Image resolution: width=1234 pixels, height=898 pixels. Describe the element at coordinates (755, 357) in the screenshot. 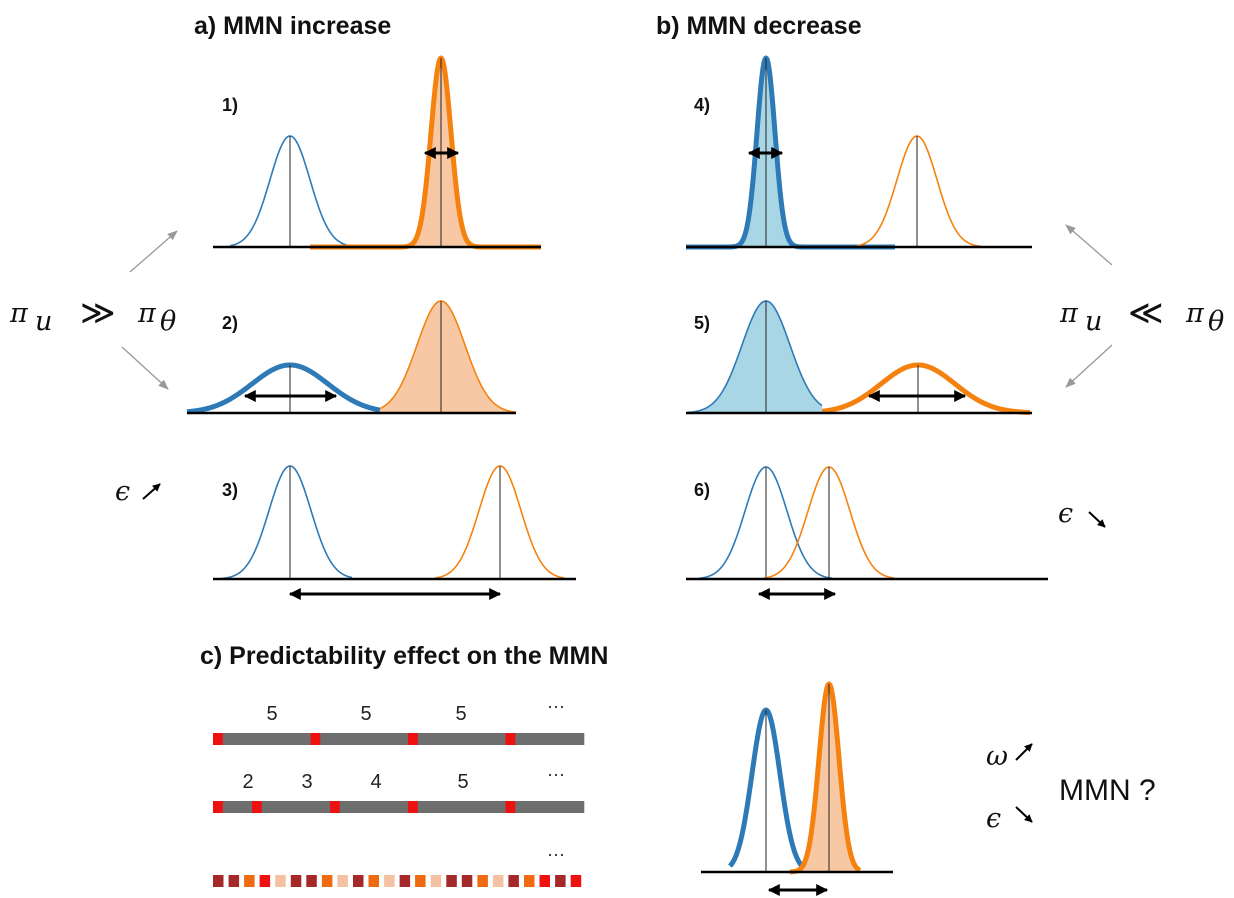

I see `panel5-standard-curve` at that location.